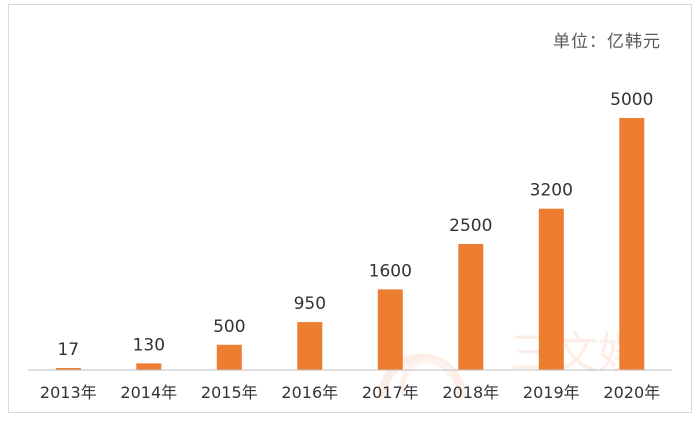  Describe the element at coordinates (68, 350) in the screenshot. I see `value-label-0: 17` at that location.